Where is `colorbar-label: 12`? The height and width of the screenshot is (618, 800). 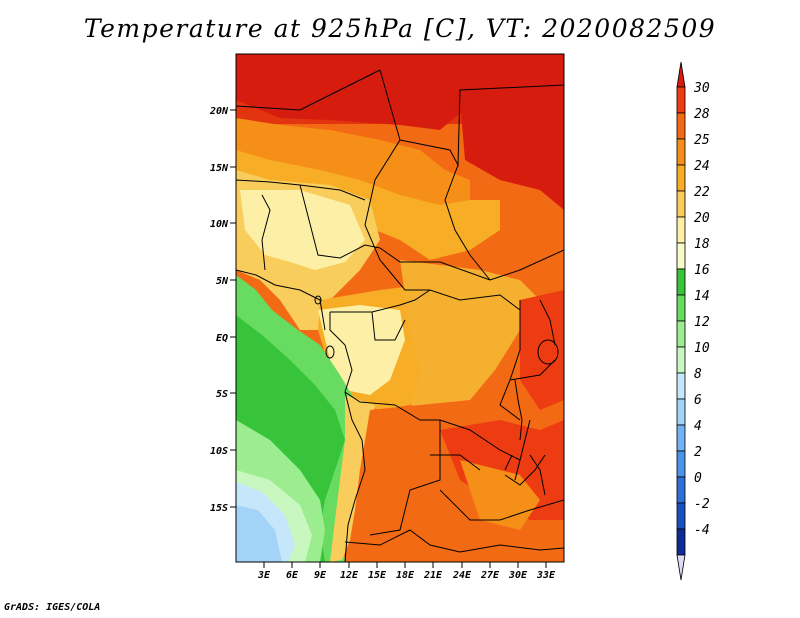 colorbar-label: 12 is located at coordinates (702, 322).